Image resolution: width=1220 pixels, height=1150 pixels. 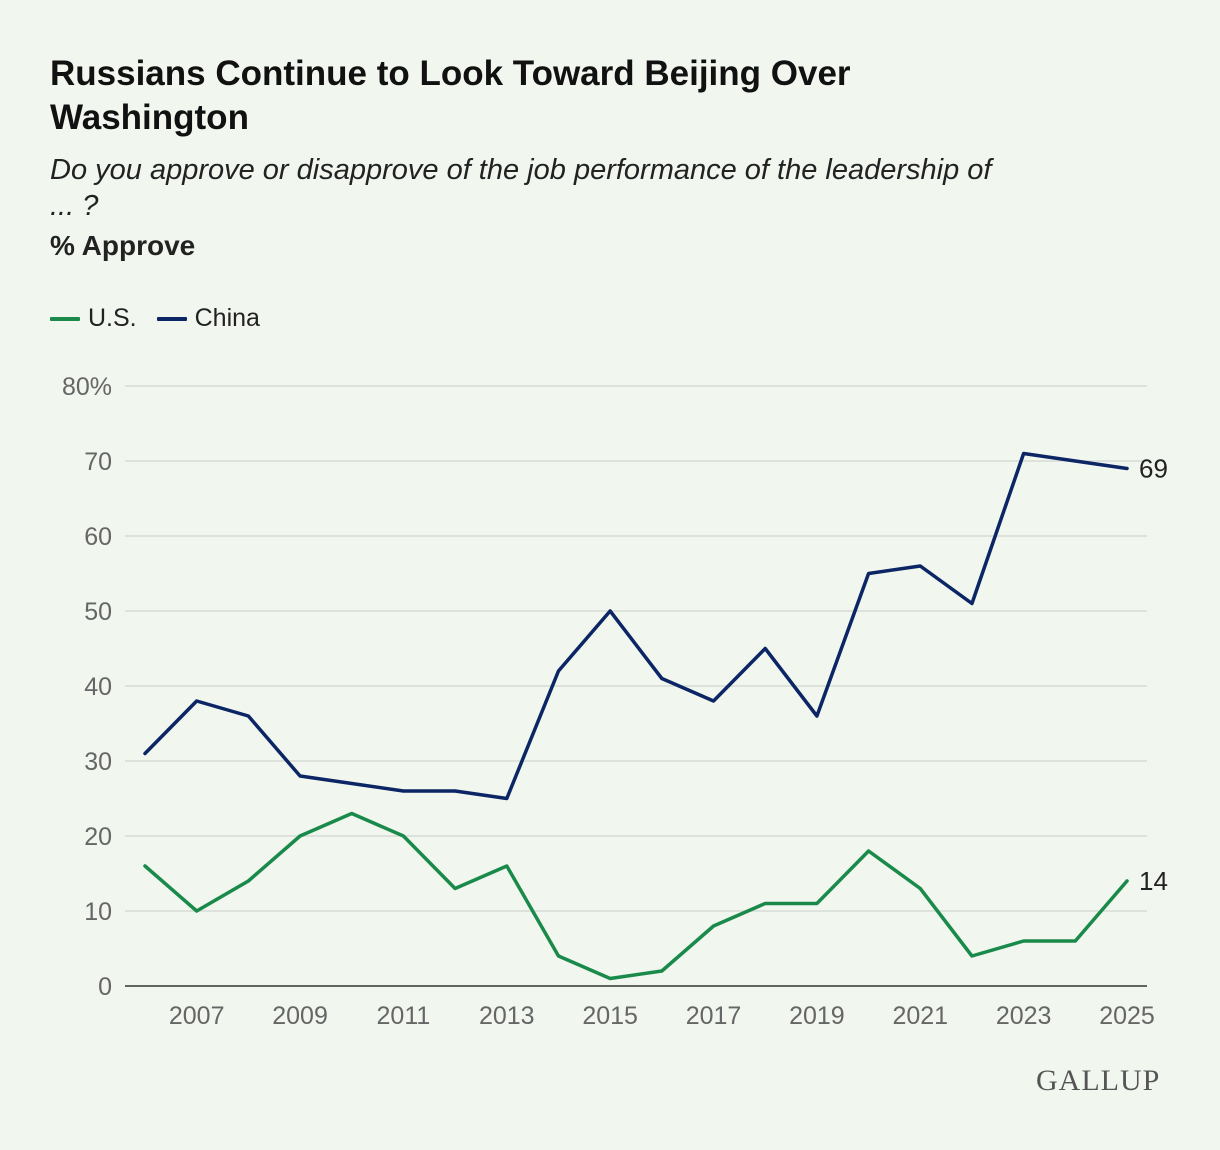 What do you see at coordinates (1127, 1016) in the screenshot?
I see `x-tick-label: 2025` at bounding box center [1127, 1016].